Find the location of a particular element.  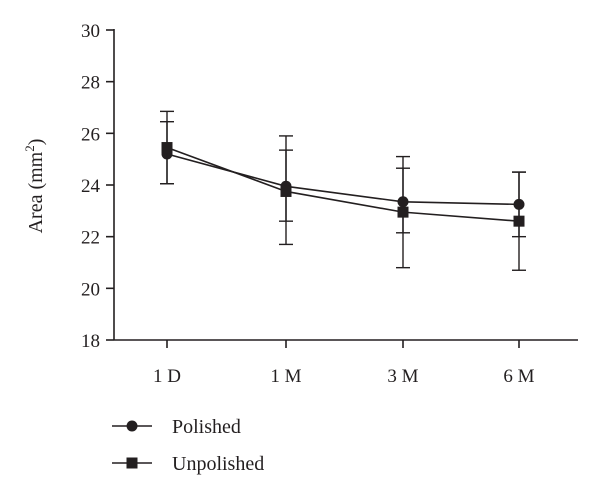

y-tick-label: 30 is located at coordinates (90, 31).